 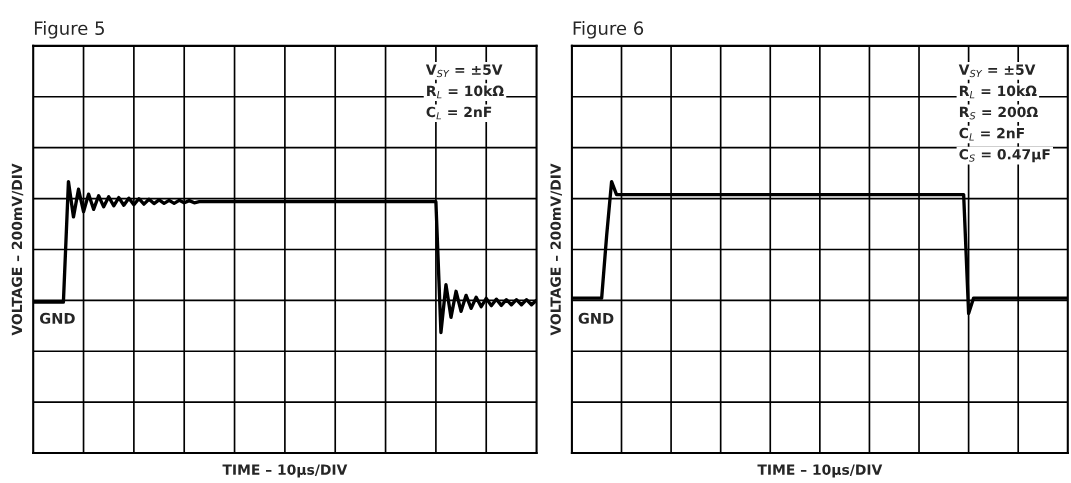 I want to click on chart-title: Figure 5, so click(x=69, y=30).